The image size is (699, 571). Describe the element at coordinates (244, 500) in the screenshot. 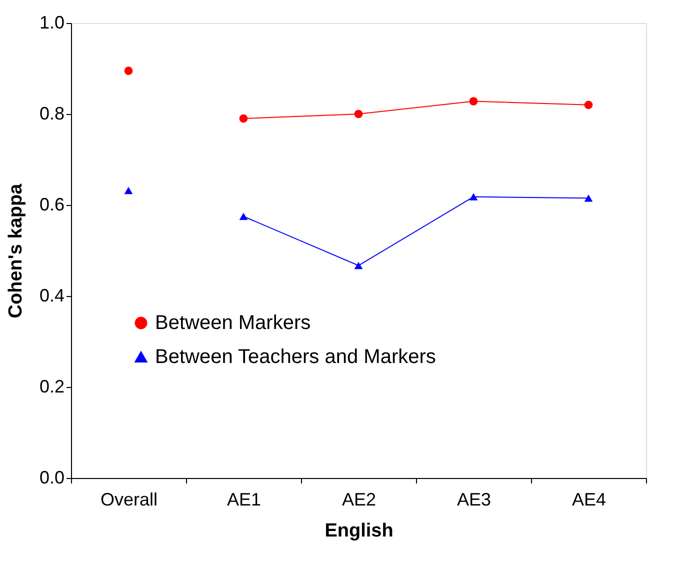

I see `x-tick-label: AE1` at that location.